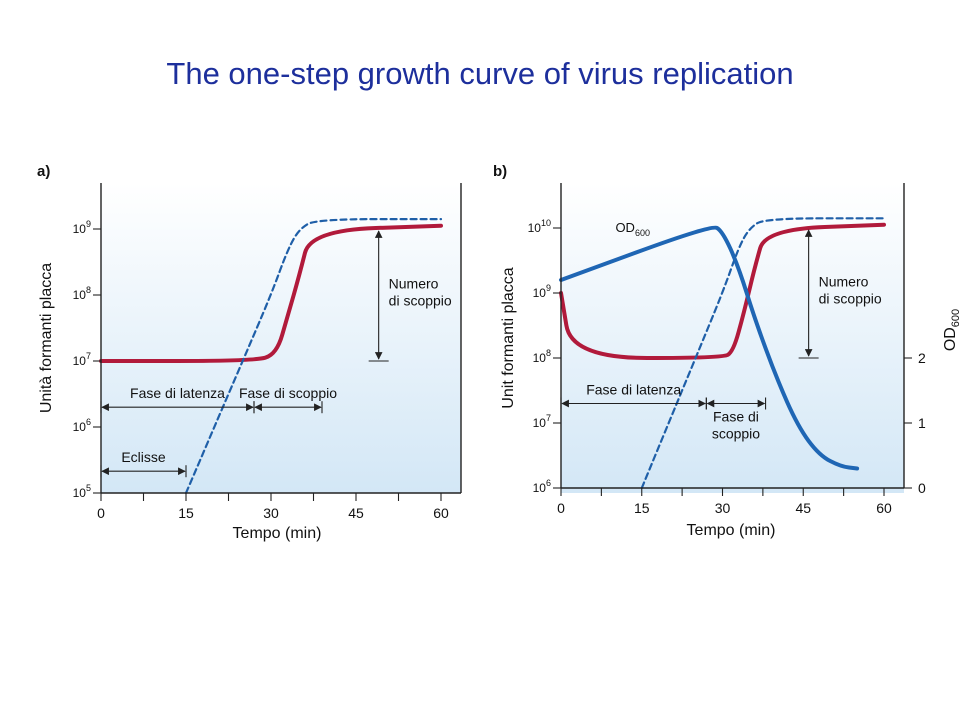 The image size is (960, 720). I want to click on panel-b-y2-tick-label: 1, so click(922, 423).